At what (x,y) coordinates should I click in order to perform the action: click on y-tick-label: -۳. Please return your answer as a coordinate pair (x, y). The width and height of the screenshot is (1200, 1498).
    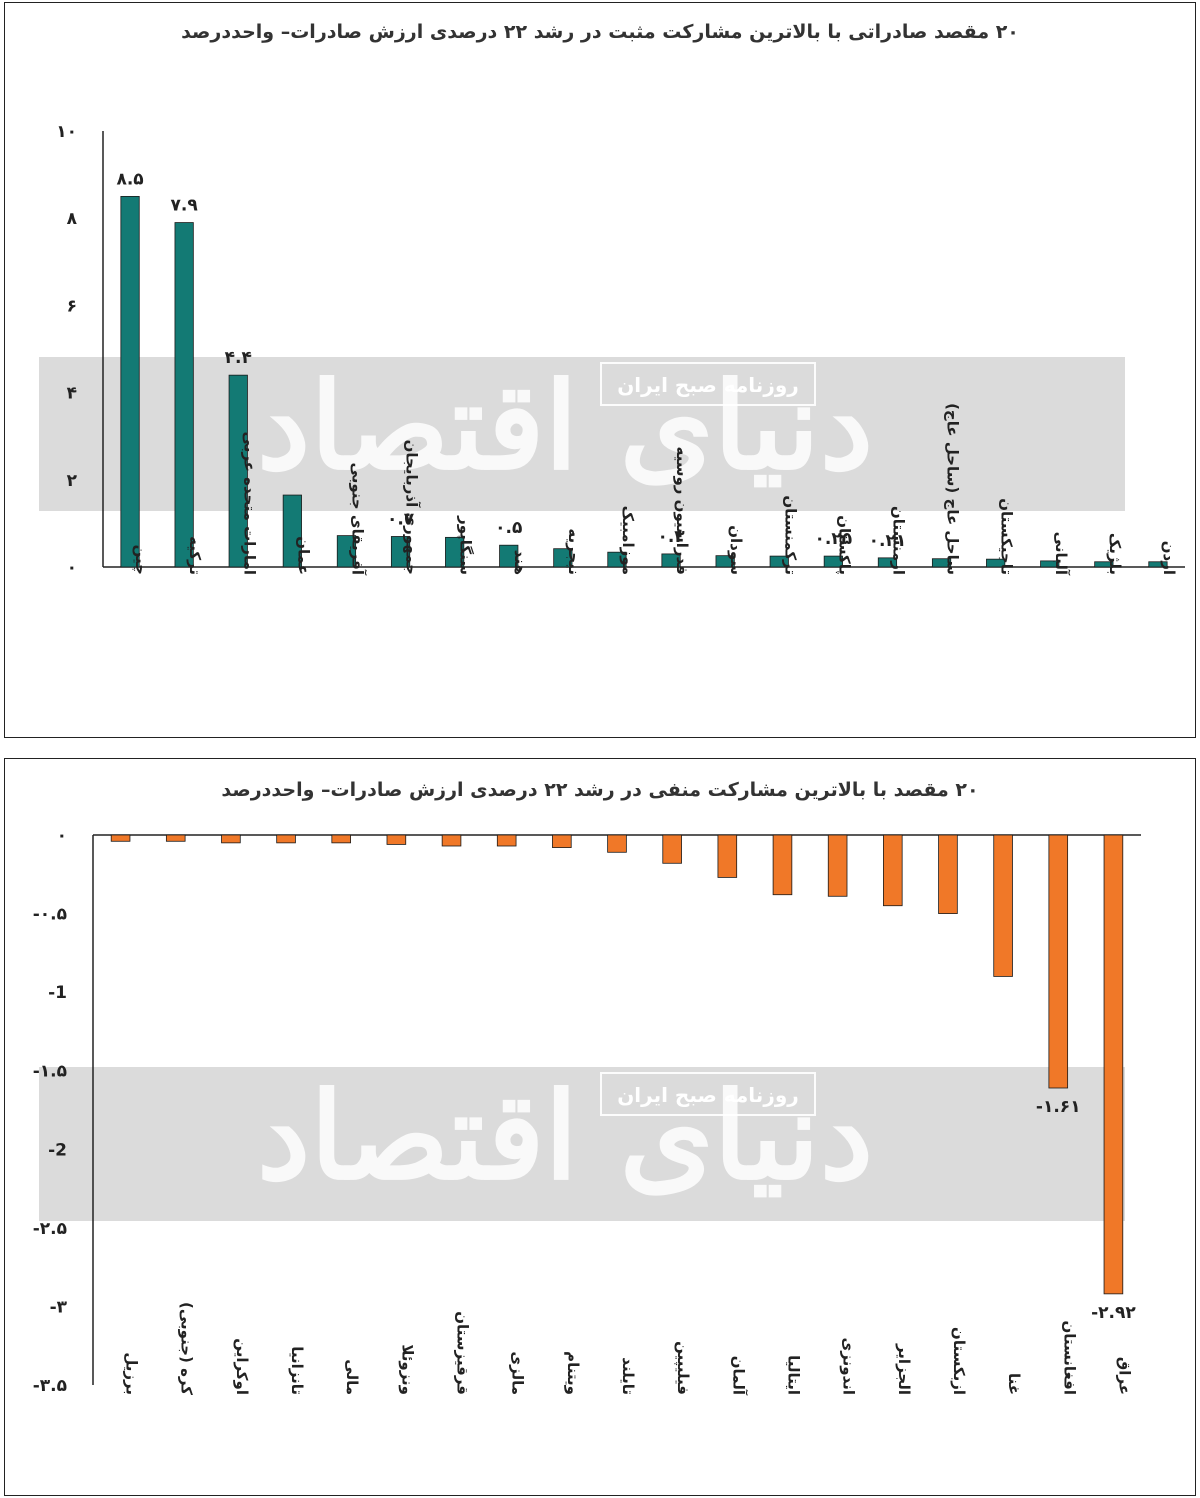
    Looking at the image, I should click on (59, 1307).